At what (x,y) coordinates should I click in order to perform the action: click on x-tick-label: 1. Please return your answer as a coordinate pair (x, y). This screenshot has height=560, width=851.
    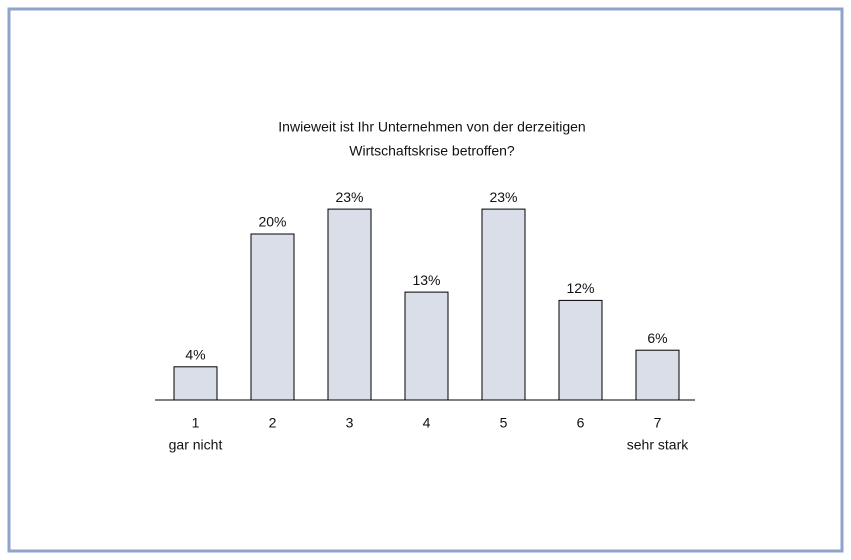
    Looking at the image, I should click on (196, 423).